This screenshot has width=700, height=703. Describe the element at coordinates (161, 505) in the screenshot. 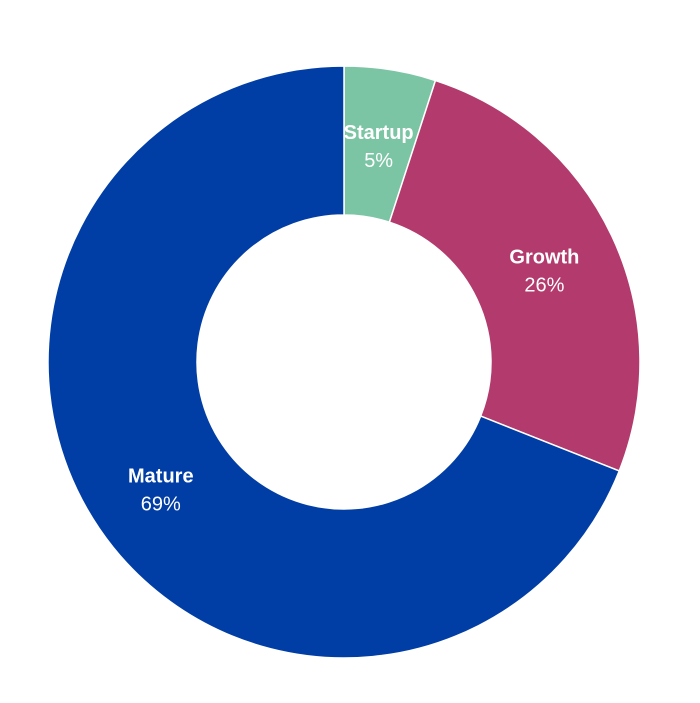

I see `slice-value-mature: 69%` at that location.